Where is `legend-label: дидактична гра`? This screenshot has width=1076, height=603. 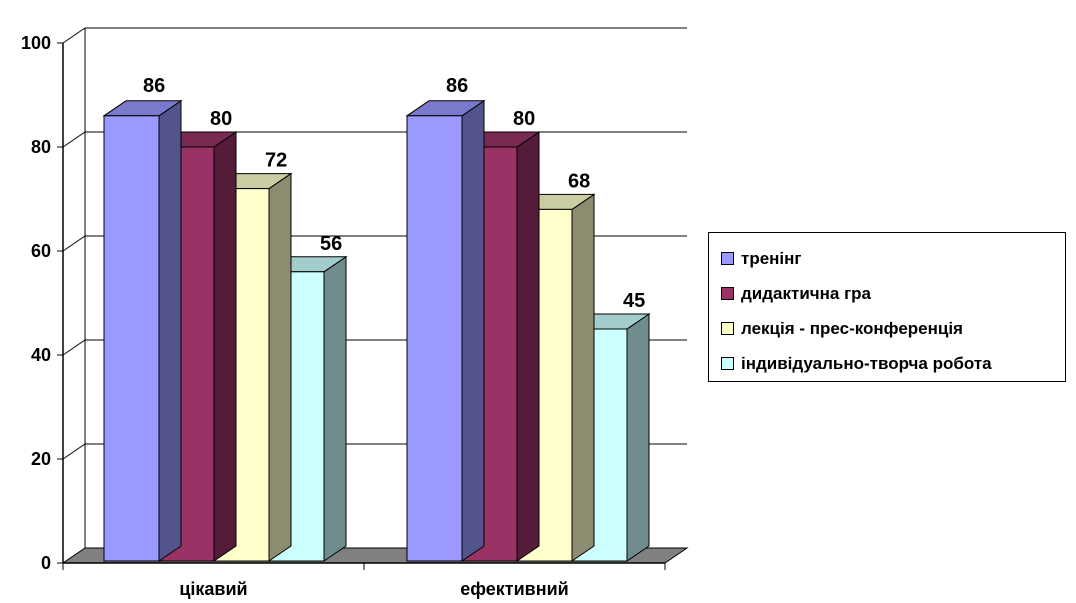
legend-label: дидактична гра is located at coordinates (806, 293).